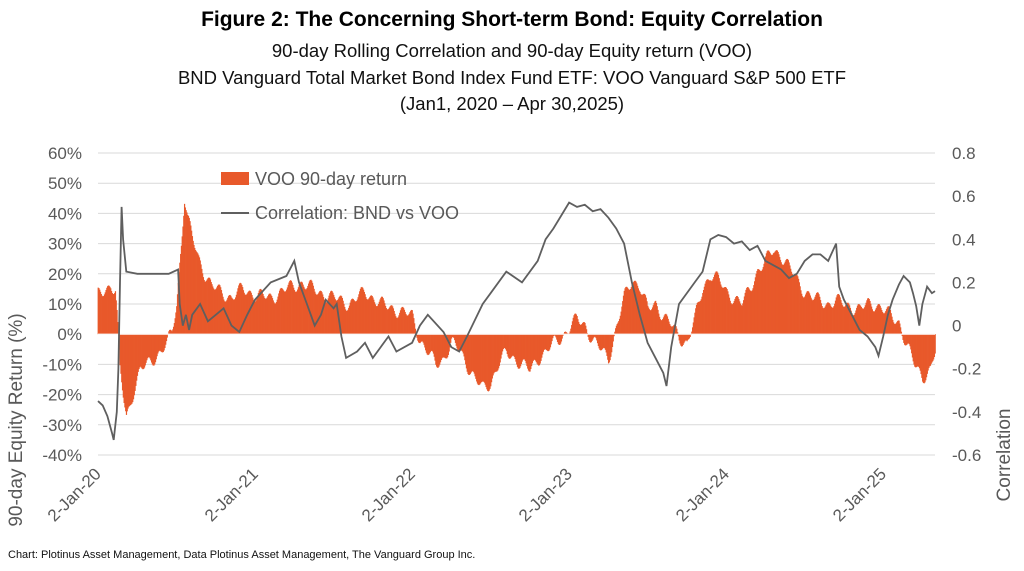  I want to click on right-tick-label: -0.4, so click(966, 412).